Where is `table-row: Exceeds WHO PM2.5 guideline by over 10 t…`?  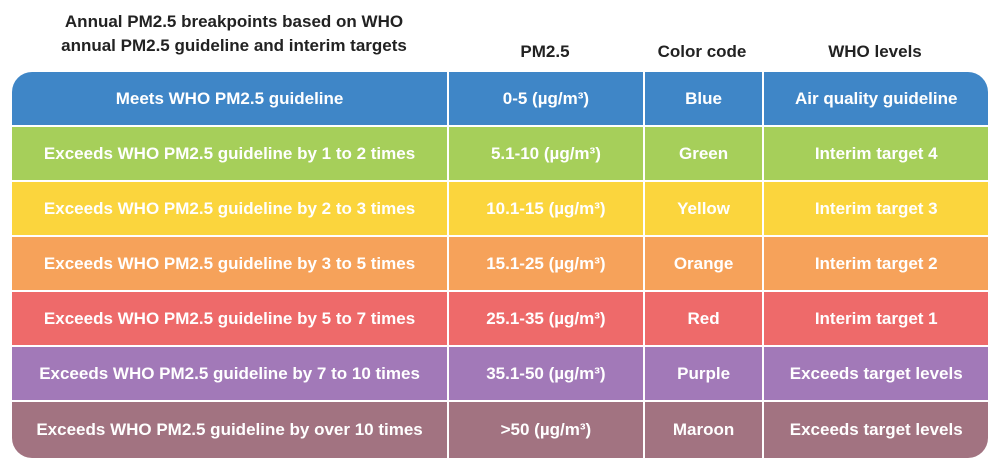 table-row: Exceeds WHO PM2.5 guideline by over 10 t… is located at coordinates (500, 430).